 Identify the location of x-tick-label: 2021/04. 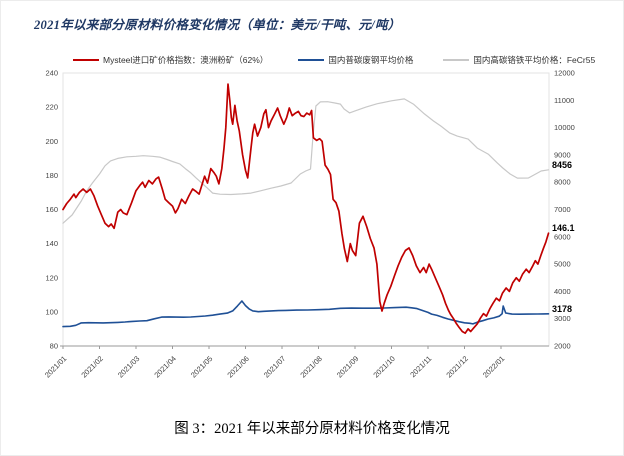
(165, 367).